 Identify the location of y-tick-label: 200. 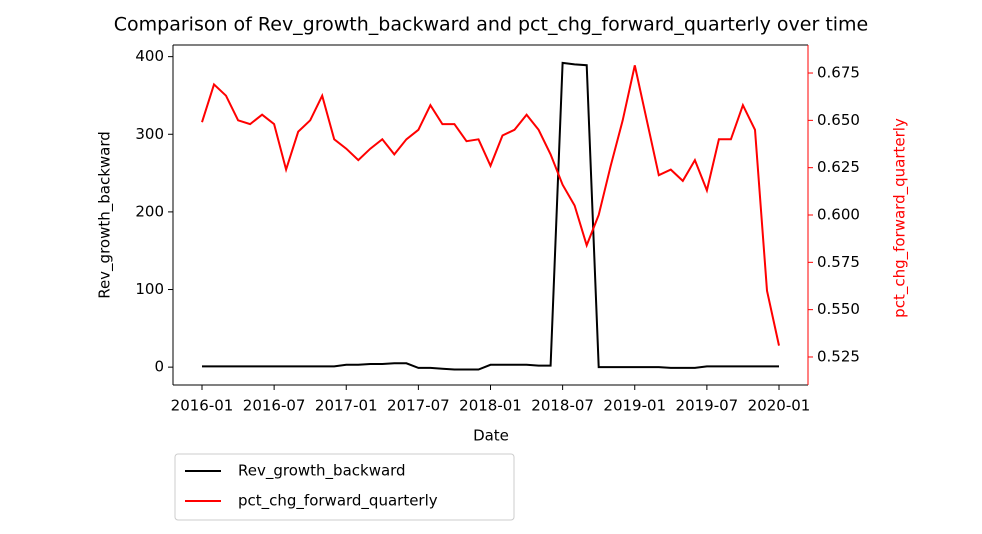
(149, 211).